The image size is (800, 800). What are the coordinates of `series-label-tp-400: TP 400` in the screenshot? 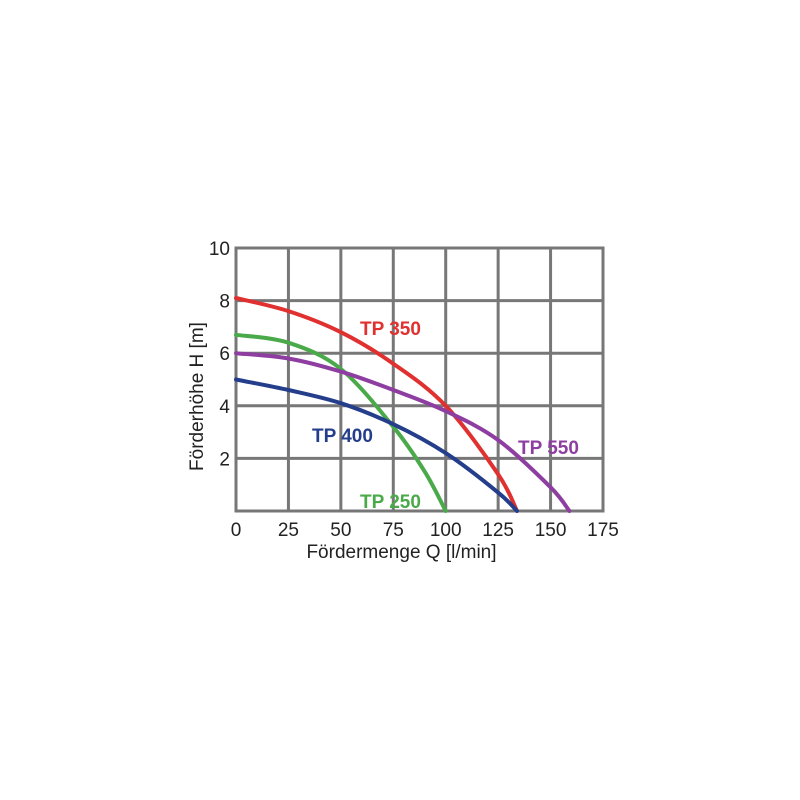 It's located at (342, 436).